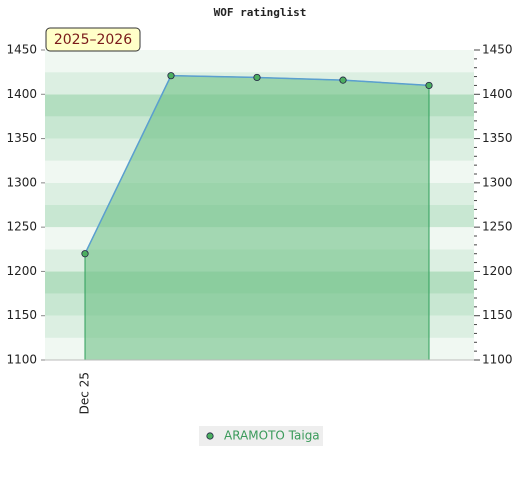 The height and width of the screenshot is (484, 520). I want to click on y2-tick-label: 1150, so click(497, 315).